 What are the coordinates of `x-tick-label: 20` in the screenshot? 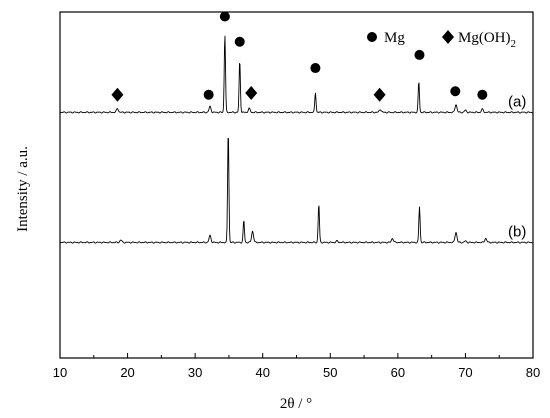 It's located at (127, 372).